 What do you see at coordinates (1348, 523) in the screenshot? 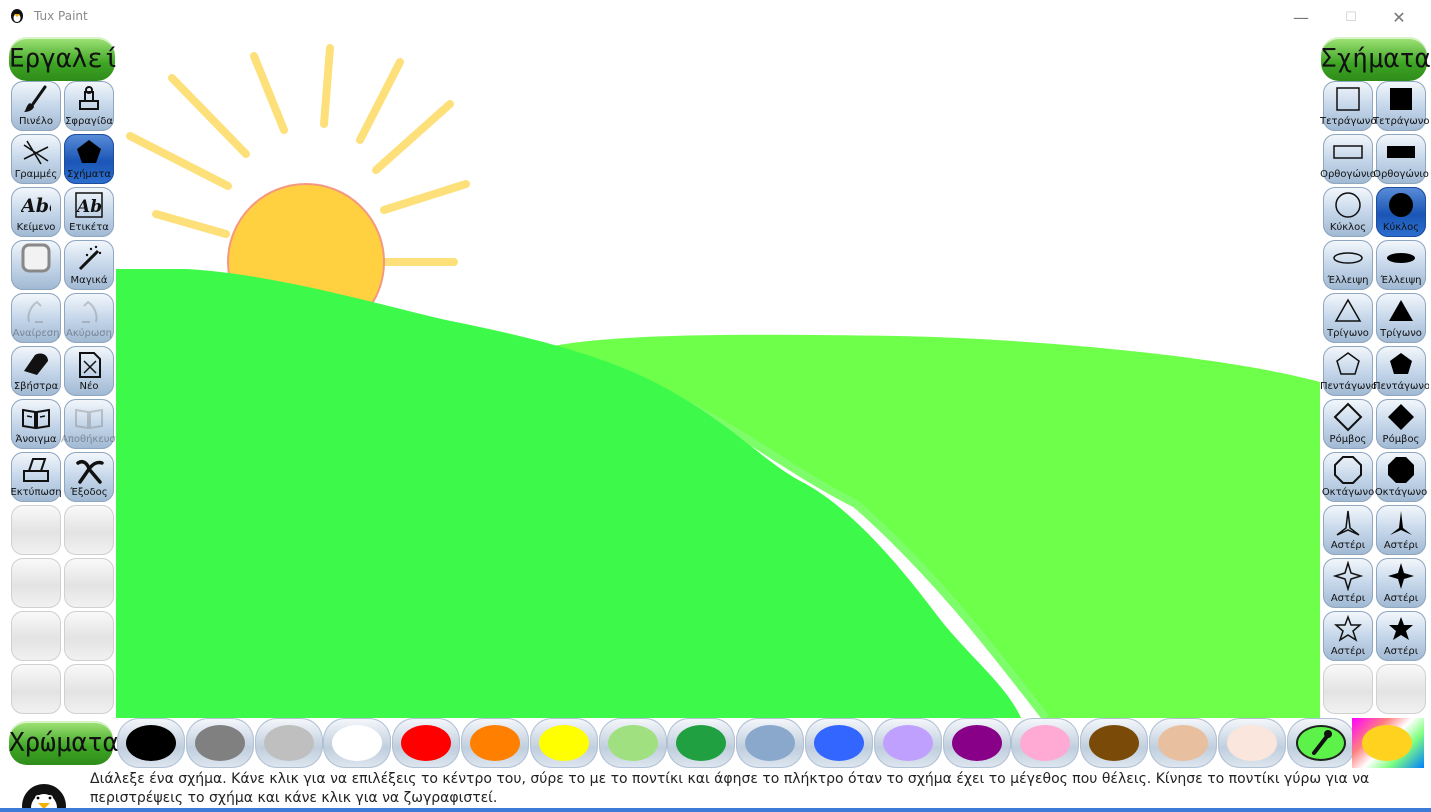
I see `star3-outline-icon` at bounding box center [1348, 523].